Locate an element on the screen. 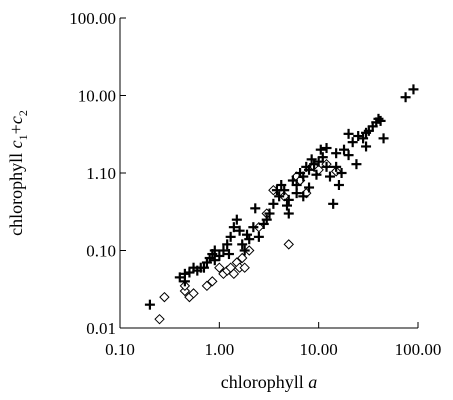 This screenshot has height=400, width=453. x-tick-label: 1.00 is located at coordinates (219, 349).